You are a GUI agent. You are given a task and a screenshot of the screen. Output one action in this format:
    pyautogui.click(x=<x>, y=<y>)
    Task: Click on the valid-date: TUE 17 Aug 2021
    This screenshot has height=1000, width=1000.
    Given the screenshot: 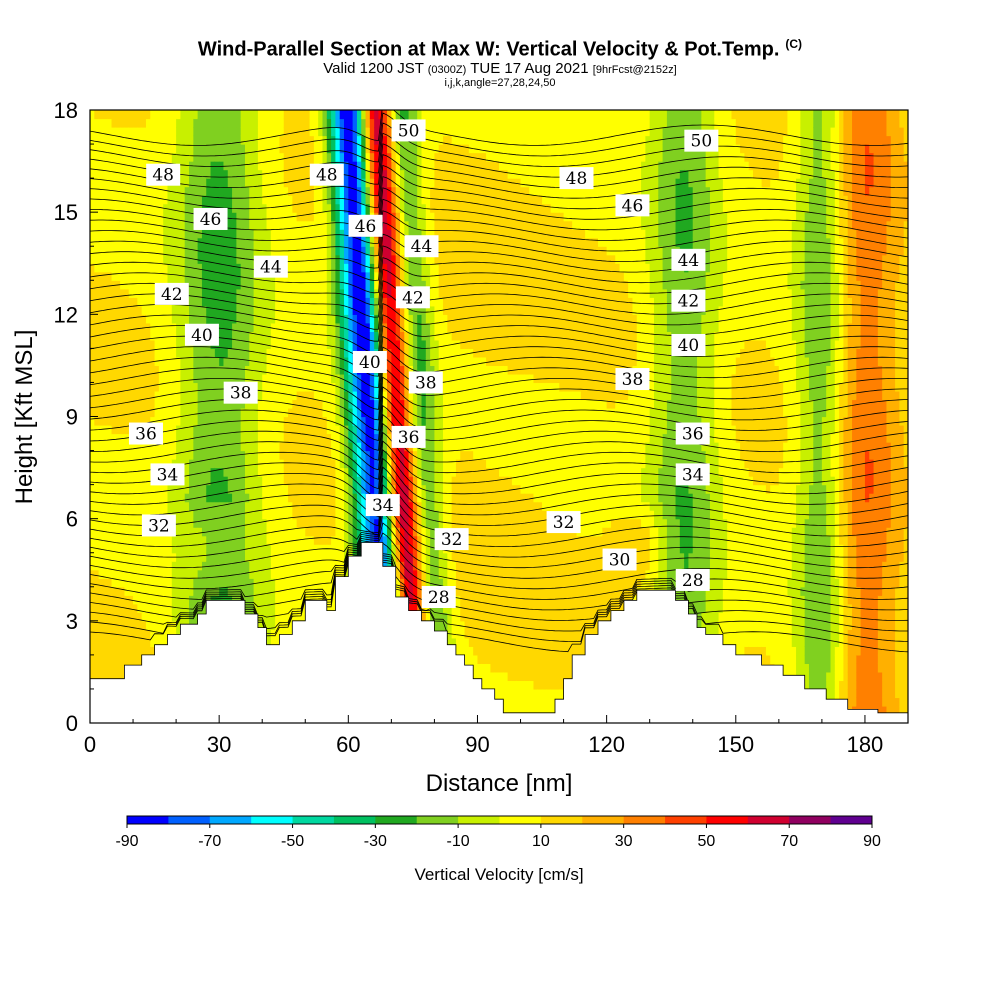 What is the action you would take?
    pyautogui.click(x=529, y=68)
    